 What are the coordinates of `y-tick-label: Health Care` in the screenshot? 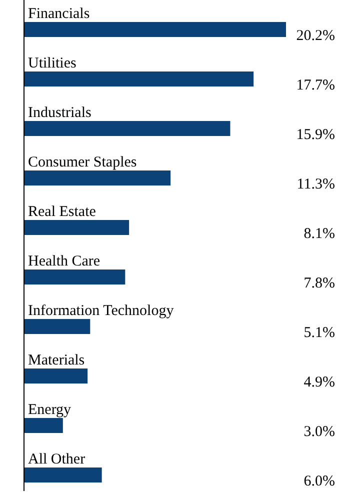 It's located at (64, 262).